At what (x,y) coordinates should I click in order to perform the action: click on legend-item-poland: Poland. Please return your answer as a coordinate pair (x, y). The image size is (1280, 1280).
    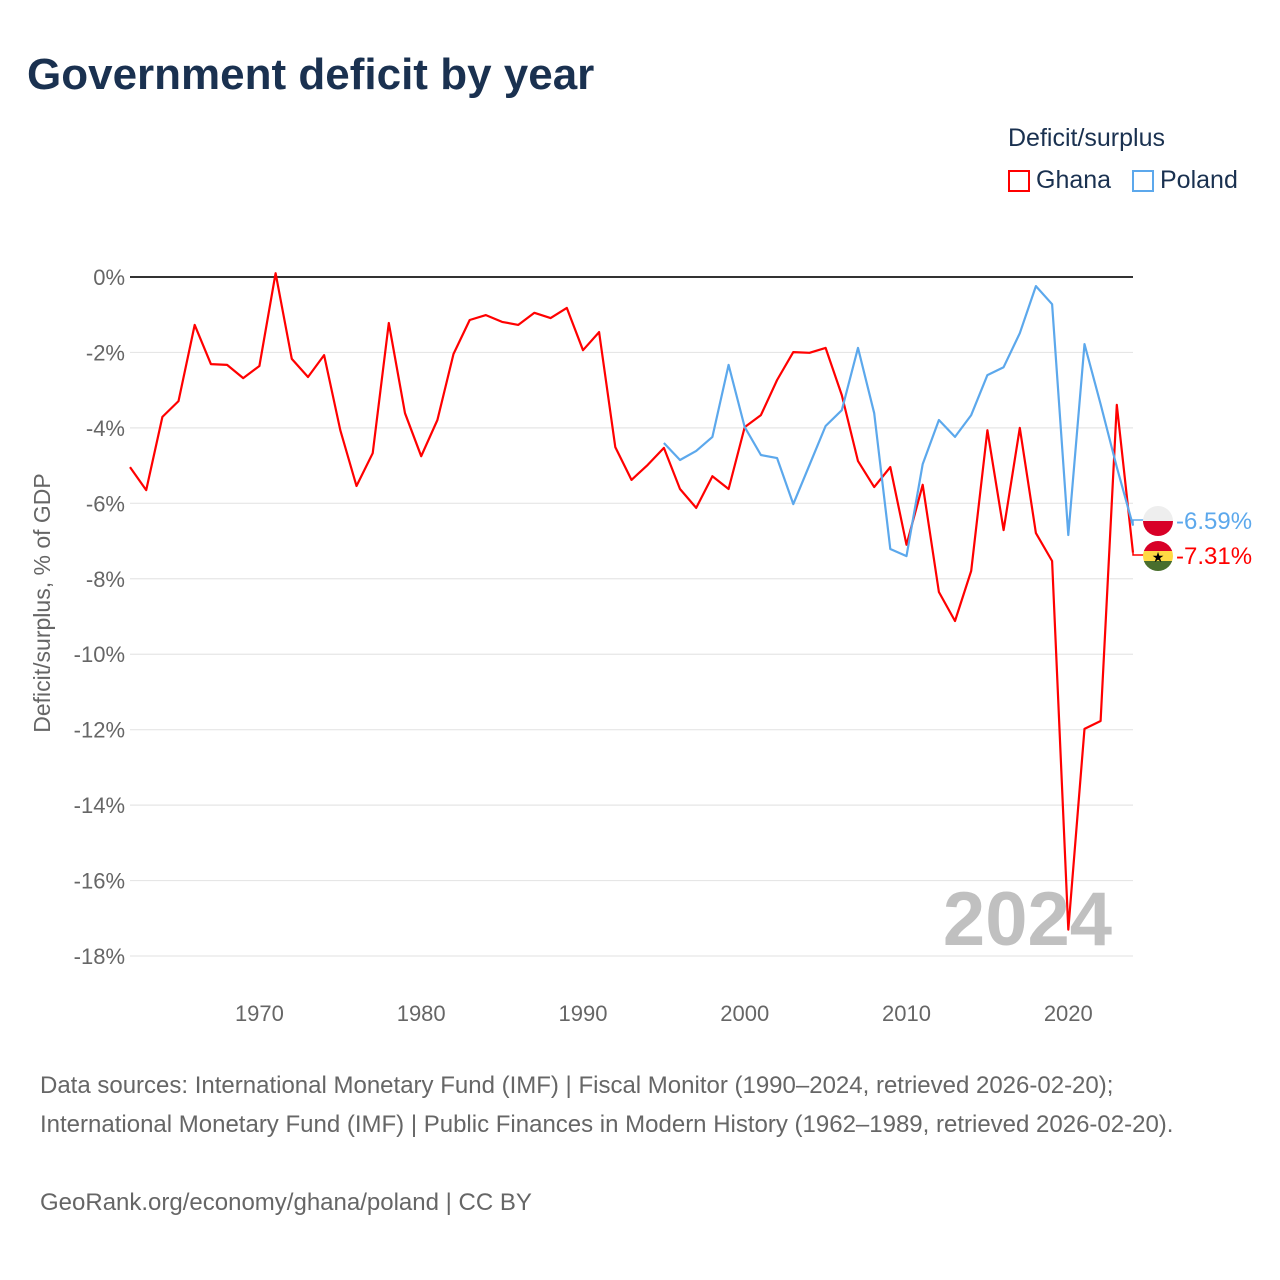
    Looking at the image, I should click on (1185, 180).